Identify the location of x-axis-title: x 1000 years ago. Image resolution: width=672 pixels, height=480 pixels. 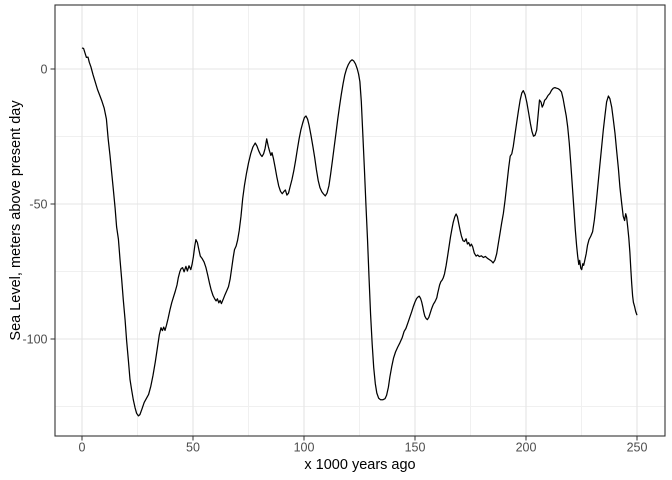
(359, 465).